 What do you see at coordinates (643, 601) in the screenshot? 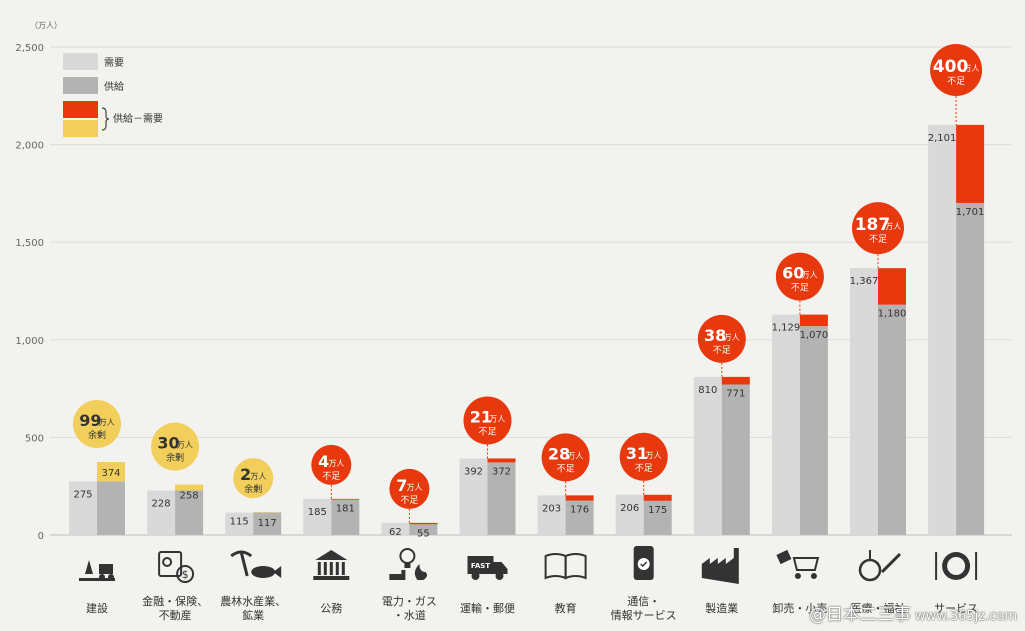
I see `category-label: 通信・` at bounding box center [643, 601].